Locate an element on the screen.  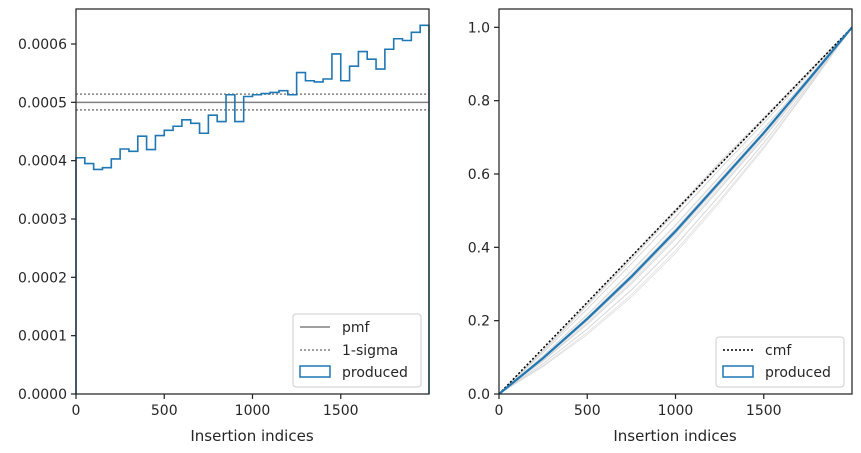
y-tick-label: 0.6 is located at coordinates (479, 175).